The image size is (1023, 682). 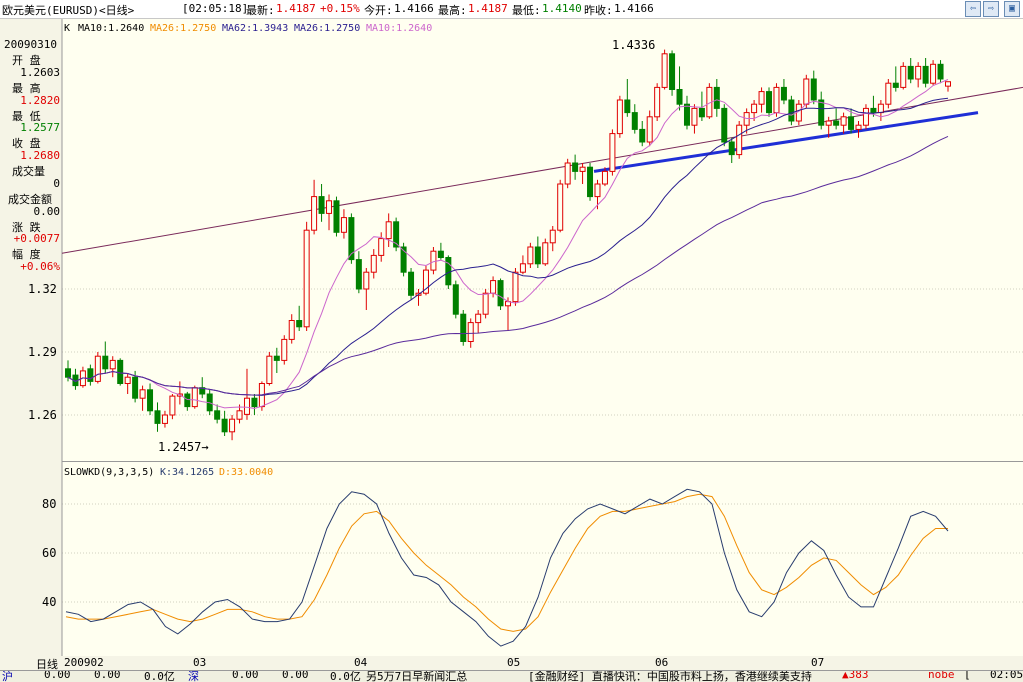 What do you see at coordinates (598, 10) in the screenshot?
I see `prev-close-label: 昨收:` at bounding box center [598, 10].